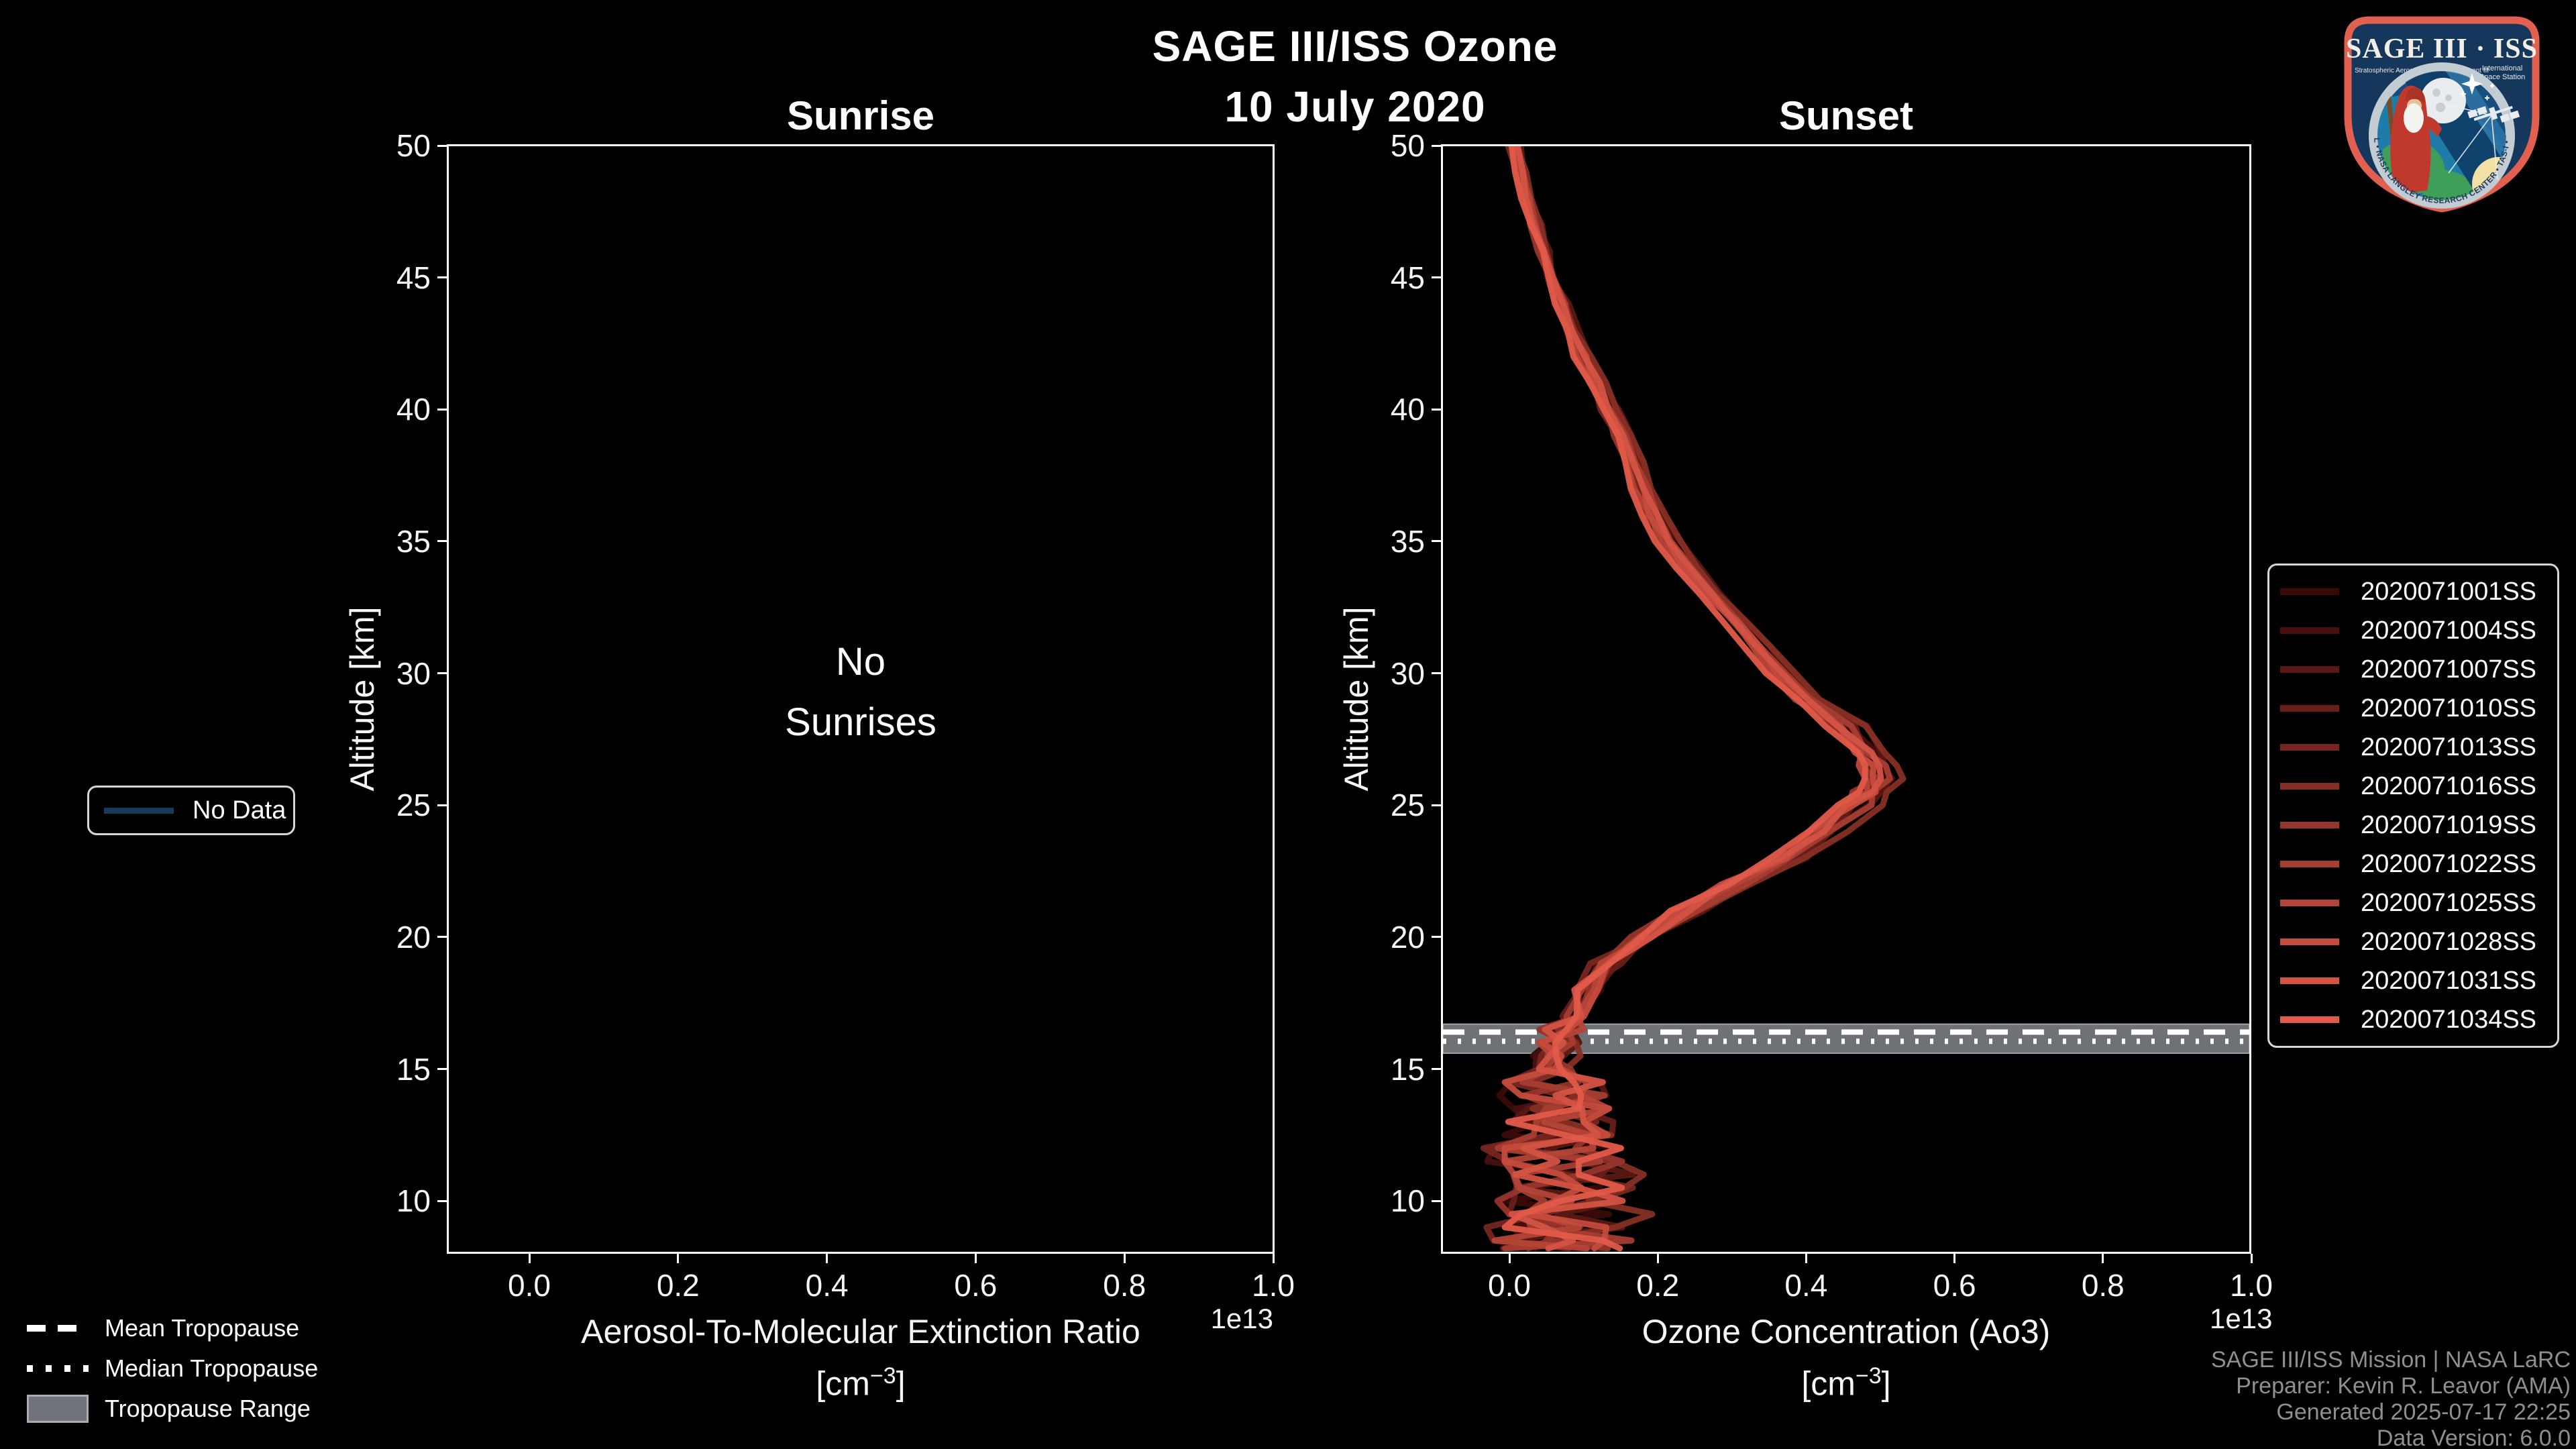 Image resolution: width=2576 pixels, height=1449 pixels. What do you see at coordinates (2443, 100) in the screenshot?
I see `logo-moon` at bounding box center [2443, 100].